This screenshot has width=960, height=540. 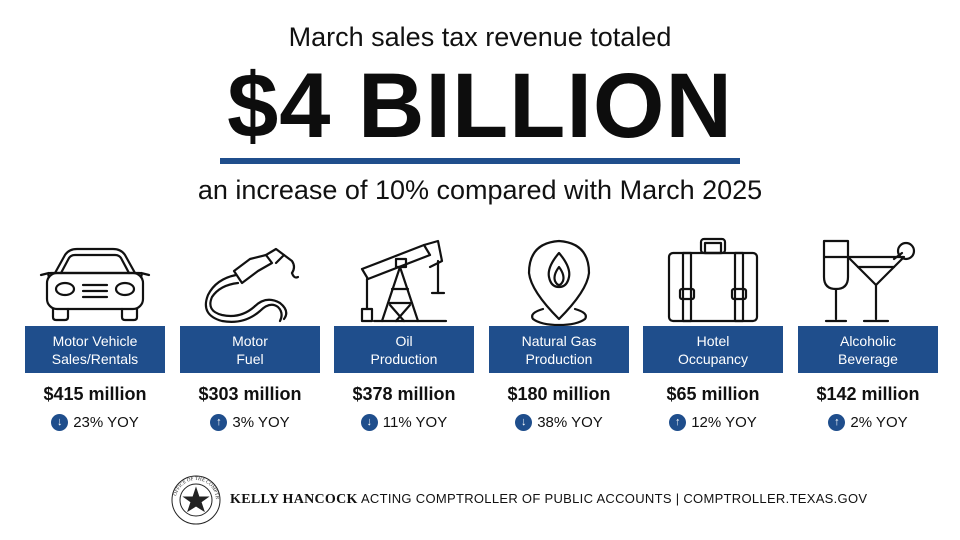 I want to click on yoy-oil-production: ↓ 11% YOY, so click(x=404, y=422).